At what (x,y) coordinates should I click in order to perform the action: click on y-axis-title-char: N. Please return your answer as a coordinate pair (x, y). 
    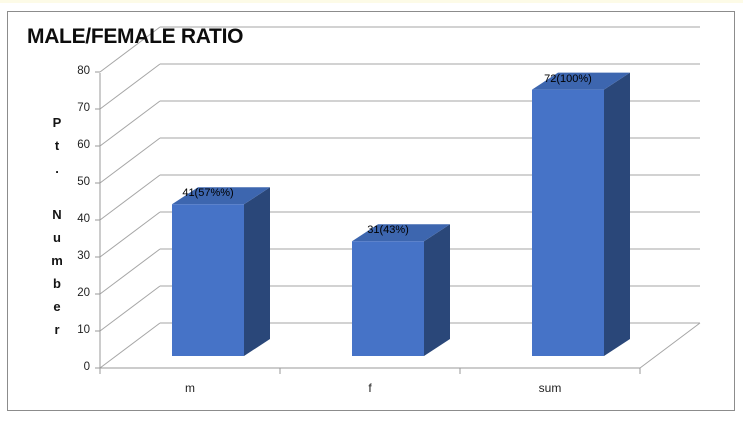
    Looking at the image, I should click on (57, 214).